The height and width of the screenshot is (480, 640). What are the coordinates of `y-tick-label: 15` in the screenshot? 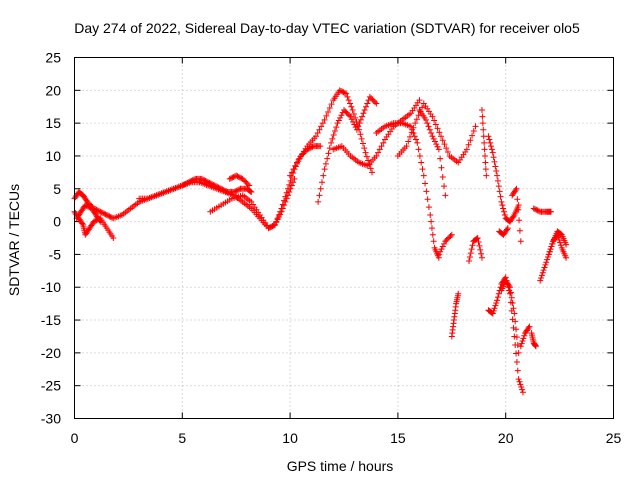 It's located at (53, 123).